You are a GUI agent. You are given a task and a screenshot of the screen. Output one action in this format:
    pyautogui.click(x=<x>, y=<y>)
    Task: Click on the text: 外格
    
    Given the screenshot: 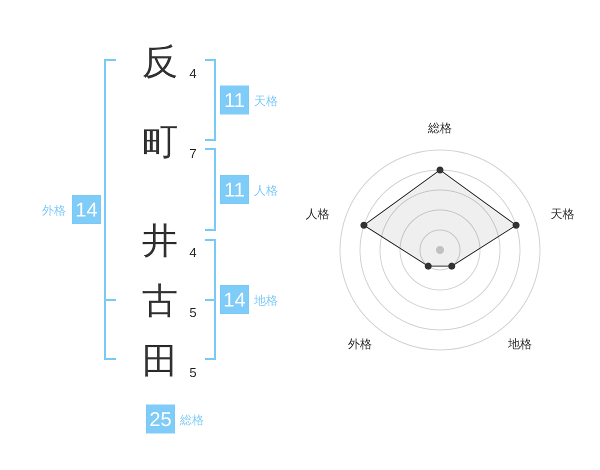 What is the action you would take?
    pyautogui.click(x=54, y=211)
    